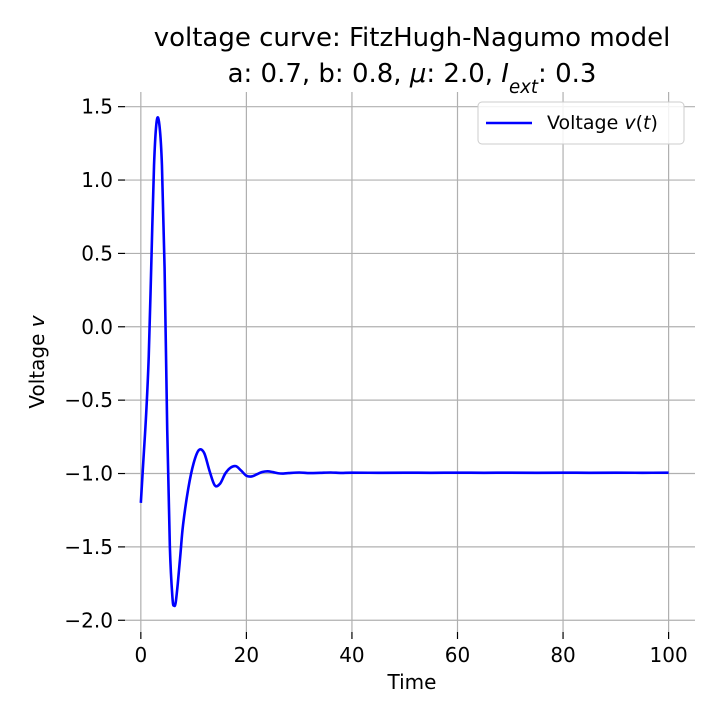 This screenshot has width=720, height=720. I want to click on legend: Voltage v(t), so click(581, 123).